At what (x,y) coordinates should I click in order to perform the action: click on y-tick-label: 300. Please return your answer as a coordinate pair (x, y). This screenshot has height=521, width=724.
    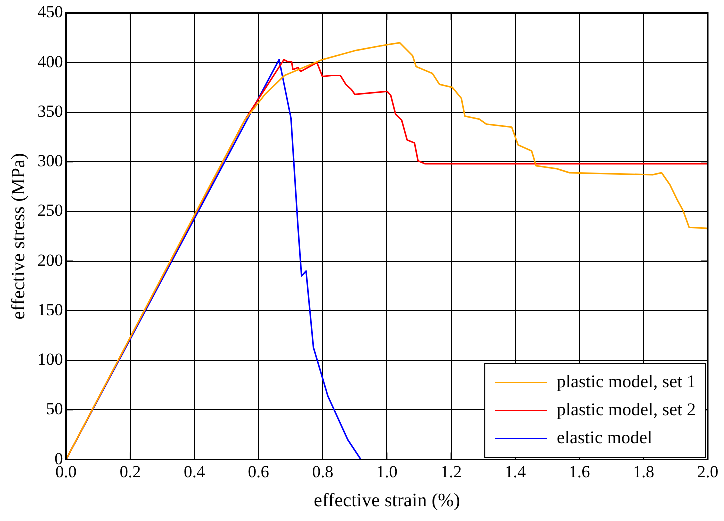
    Looking at the image, I should click on (51, 161).